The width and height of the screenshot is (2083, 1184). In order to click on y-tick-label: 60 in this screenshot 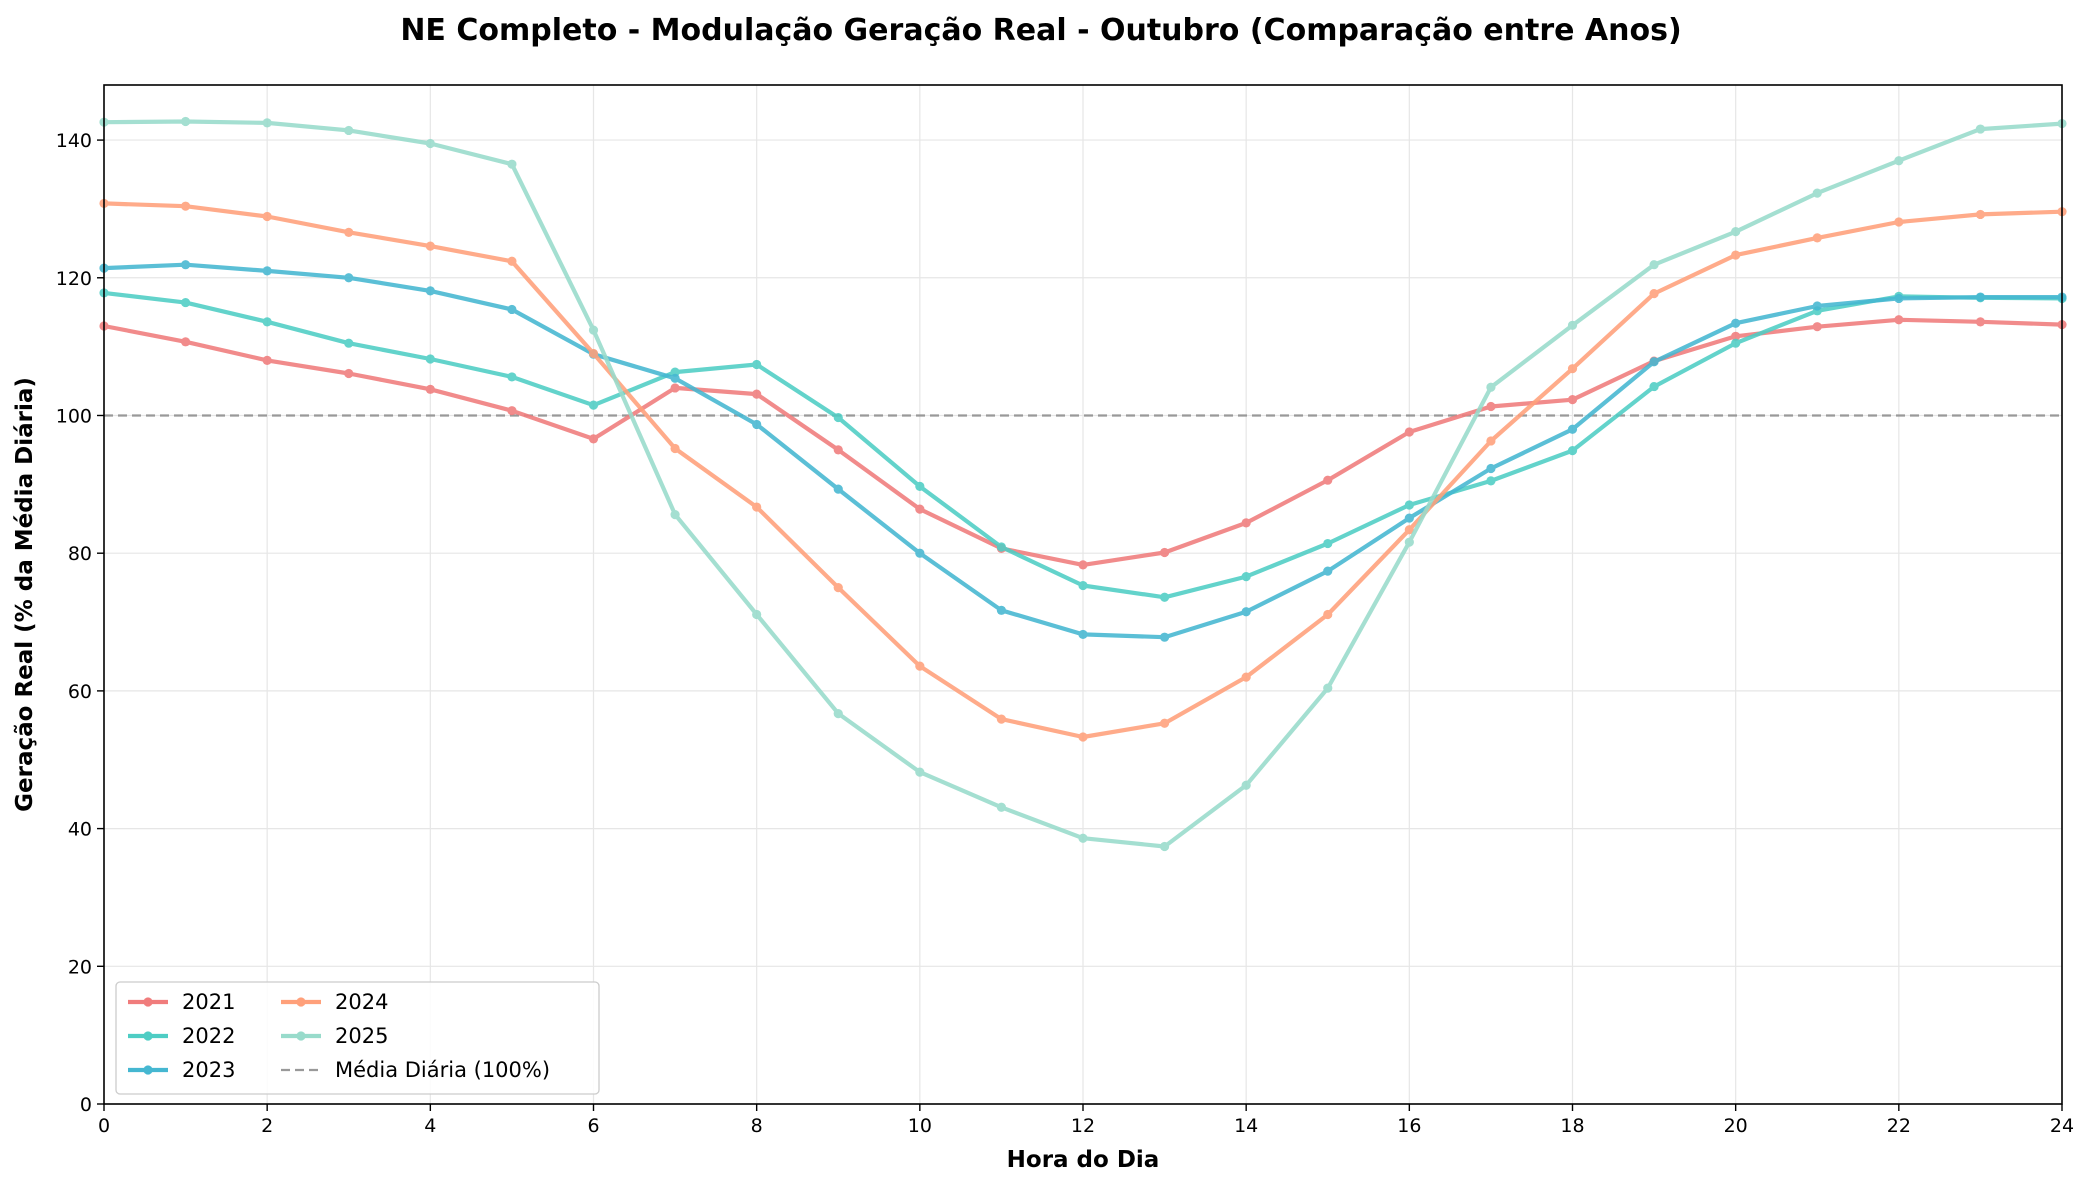, I will do `click(80, 692)`.